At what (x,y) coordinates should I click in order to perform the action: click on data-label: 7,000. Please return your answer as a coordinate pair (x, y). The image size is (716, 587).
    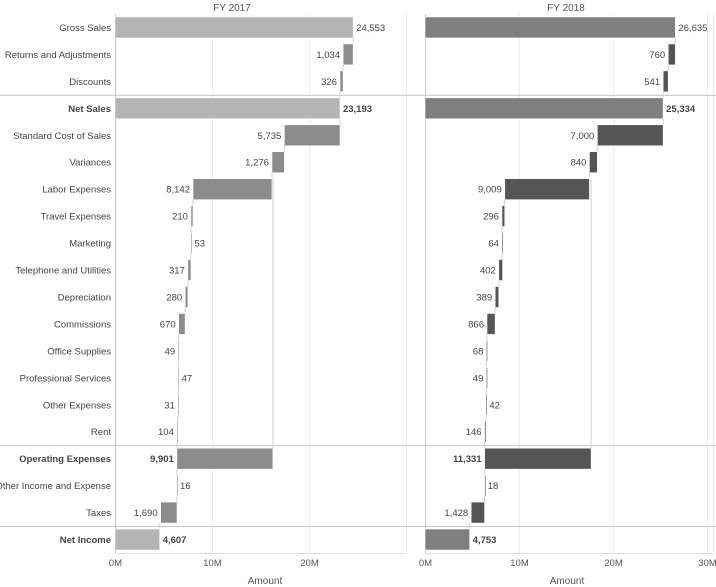
    Looking at the image, I should click on (583, 136).